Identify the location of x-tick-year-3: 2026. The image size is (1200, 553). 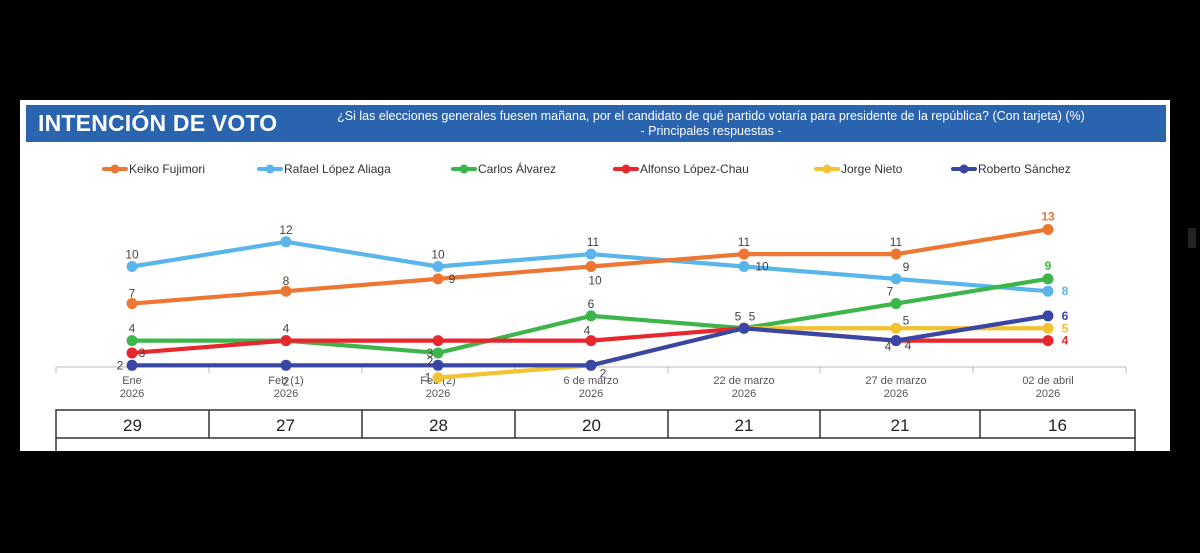
(591, 394).